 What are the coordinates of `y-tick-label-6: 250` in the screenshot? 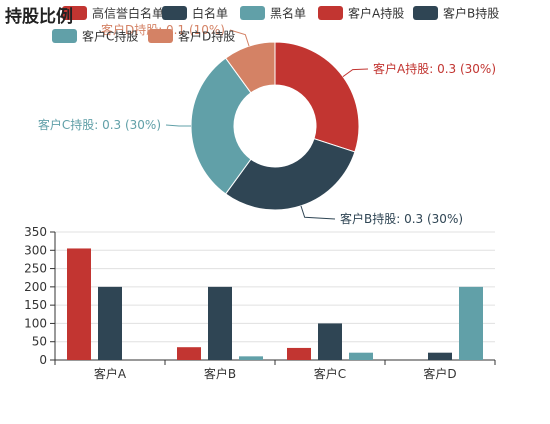 It's located at (35, 269).